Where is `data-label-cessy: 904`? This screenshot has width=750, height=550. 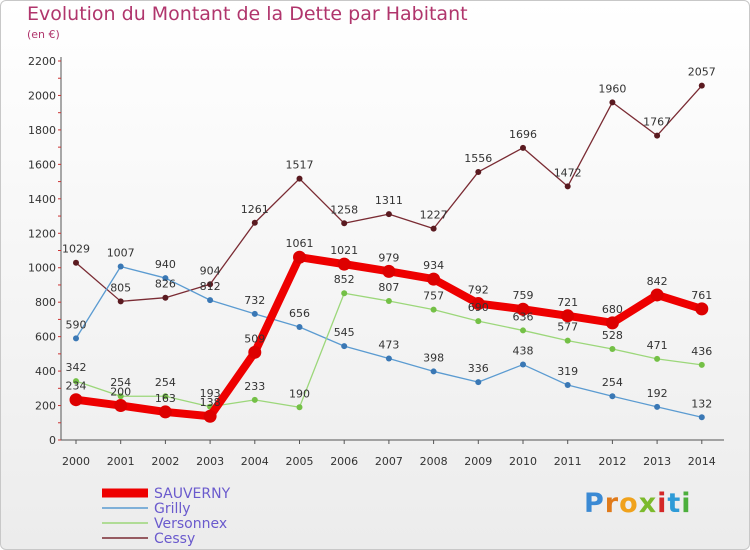
data-label-cessy: 904 is located at coordinates (210, 270).